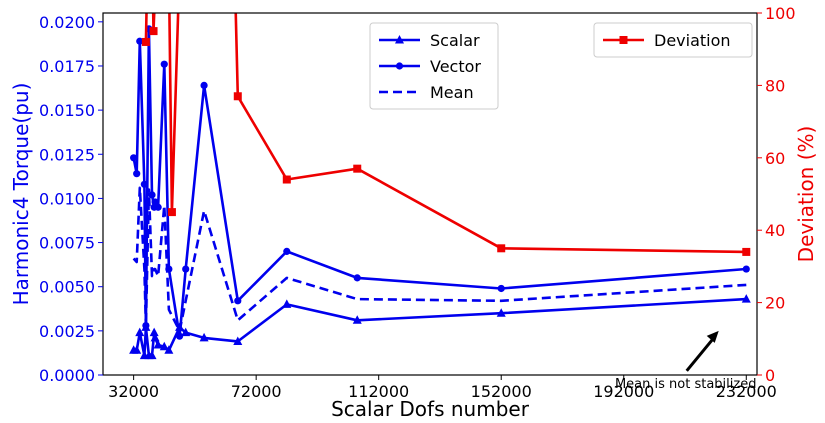 The width and height of the screenshot is (825, 423). Describe the element at coordinates (686, 384) in the screenshot. I see `annotation-text: Mean is not stabilized` at that location.